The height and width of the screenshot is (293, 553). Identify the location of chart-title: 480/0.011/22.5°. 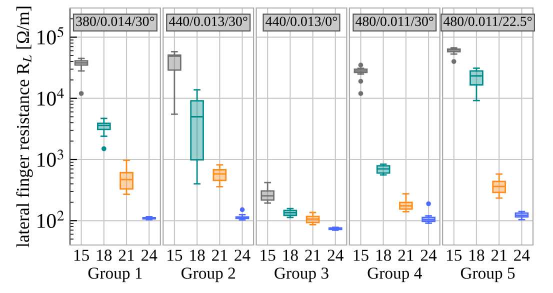
(487, 21).